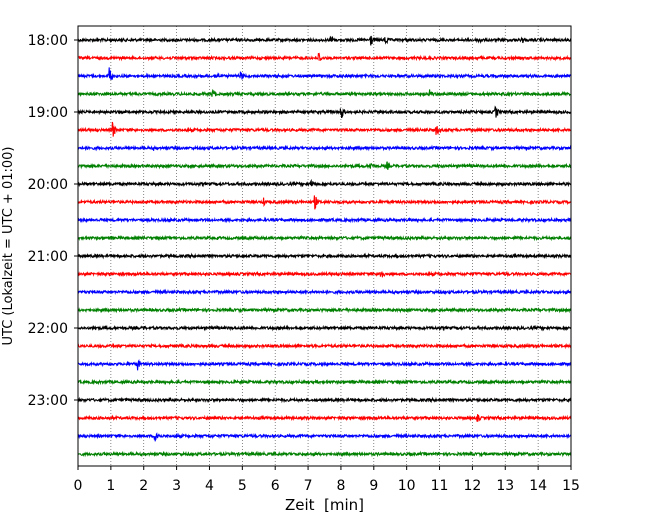 The width and height of the screenshot is (650, 520). I want to click on trace-1930, so click(324, 148).